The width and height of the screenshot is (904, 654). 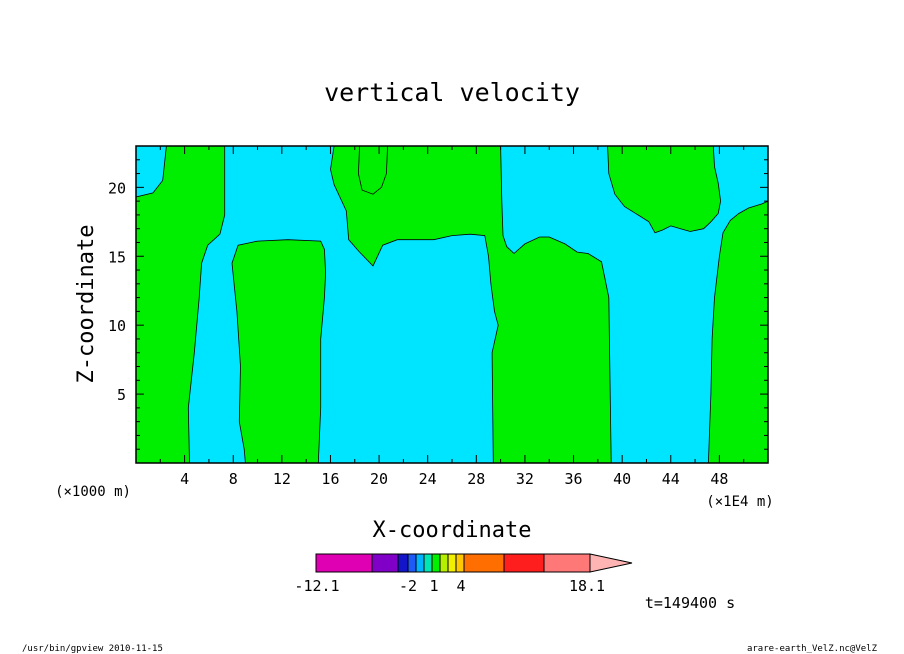 I want to click on footer-left: /usr/bin/gpview 2010-11-15, so click(x=92, y=649).